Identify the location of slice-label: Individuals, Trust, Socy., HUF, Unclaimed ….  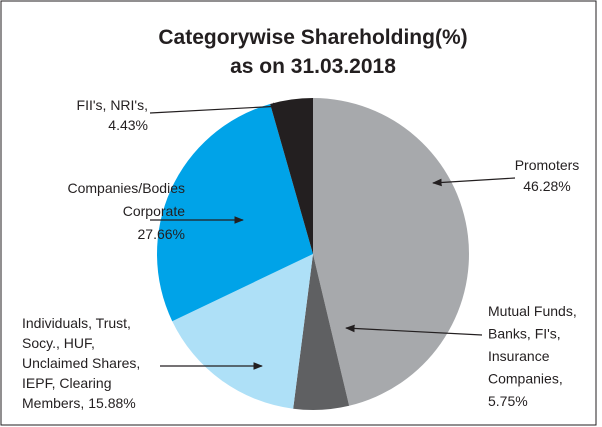
(81, 363).